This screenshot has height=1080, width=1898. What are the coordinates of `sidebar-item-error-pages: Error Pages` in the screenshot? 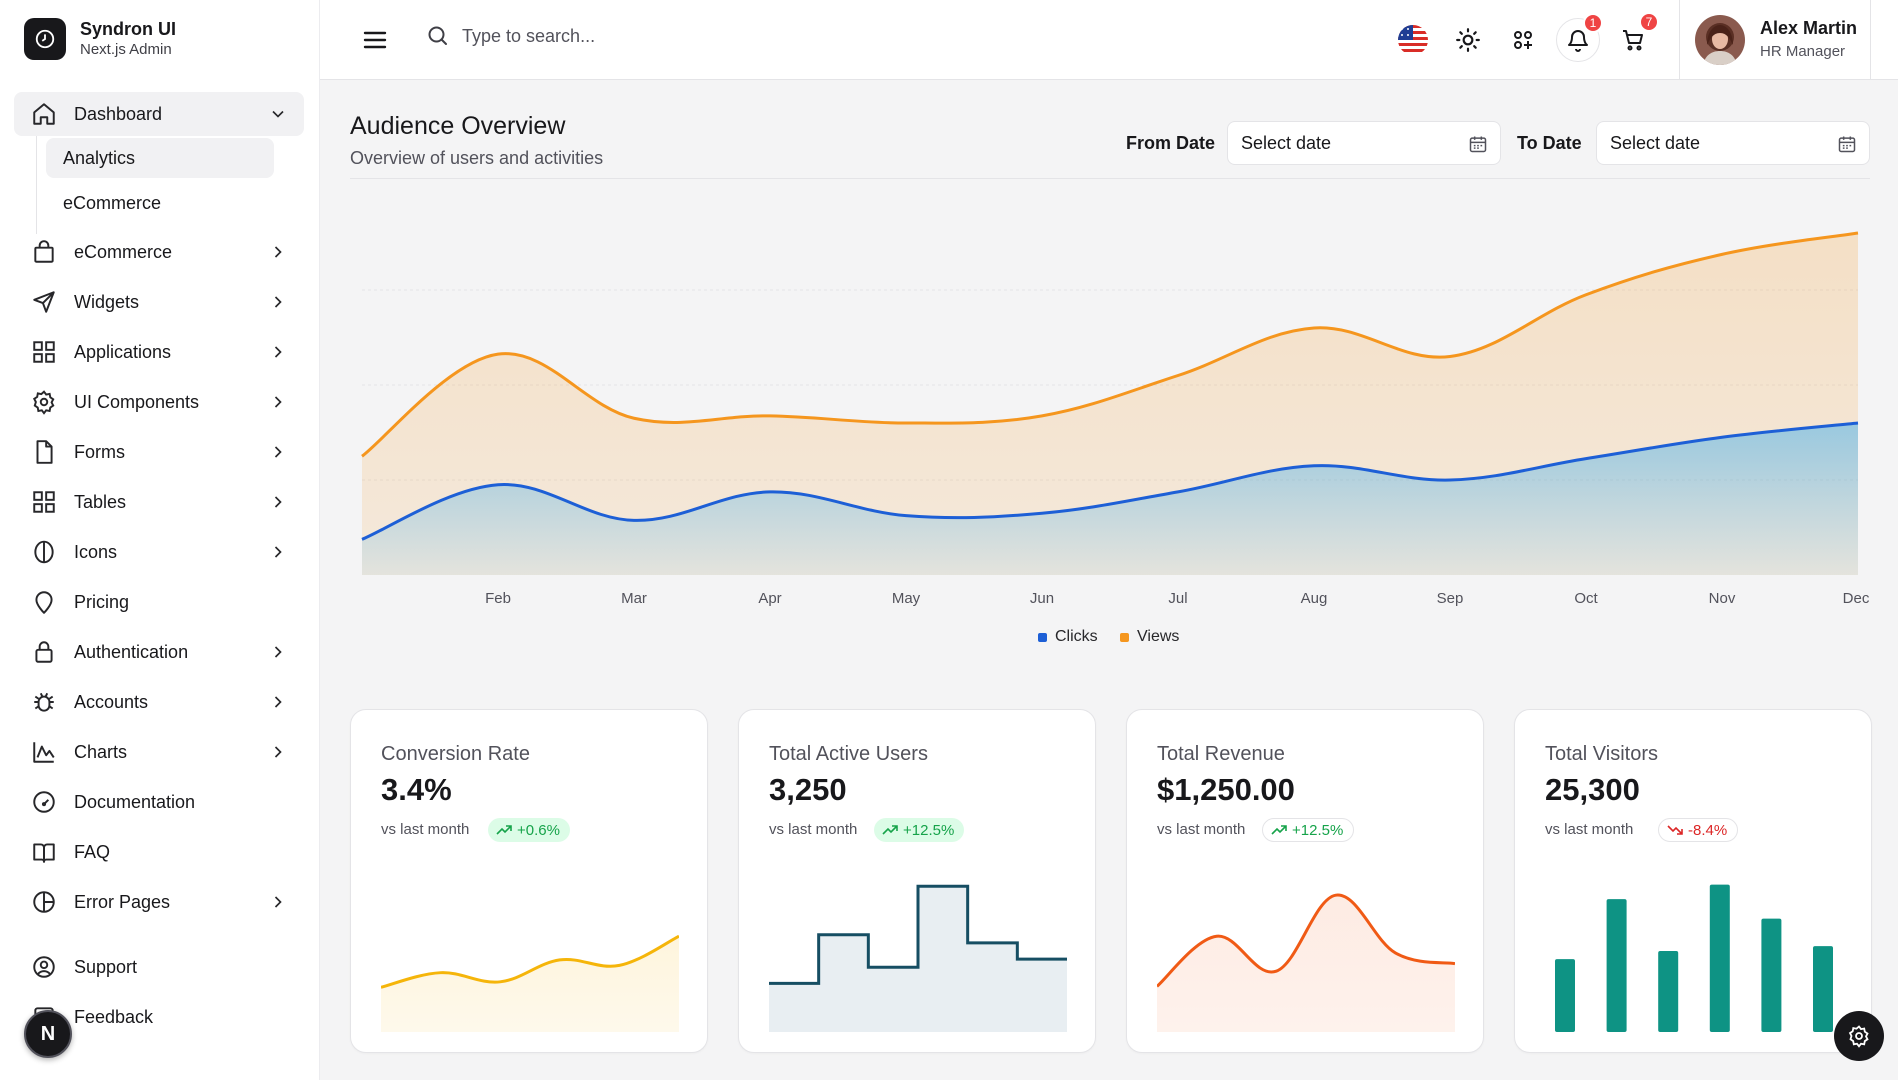 It's located at (159, 902).